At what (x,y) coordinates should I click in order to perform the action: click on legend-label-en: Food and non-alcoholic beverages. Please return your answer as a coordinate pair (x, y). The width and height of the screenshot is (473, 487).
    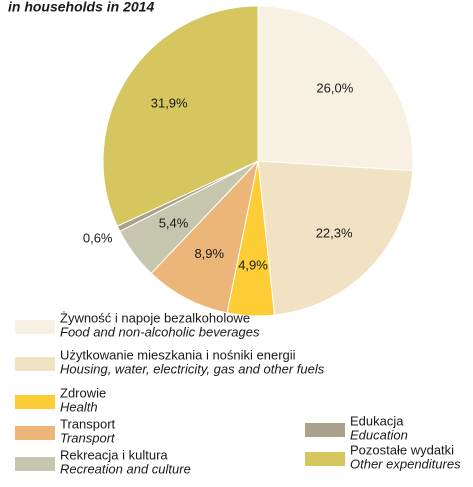
    Looking at the image, I should click on (160, 331).